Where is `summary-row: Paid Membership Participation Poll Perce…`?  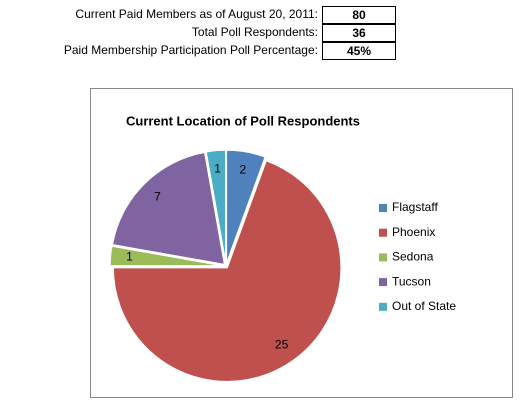 summary-row: Paid Membership Participation Poll Perce… is located at coordinates (260, 51).